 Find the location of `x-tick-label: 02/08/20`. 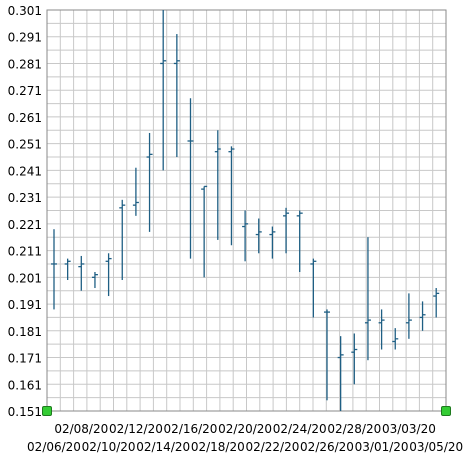

x-tick-label: 02/08/20 is located at coordinates (81, 429).